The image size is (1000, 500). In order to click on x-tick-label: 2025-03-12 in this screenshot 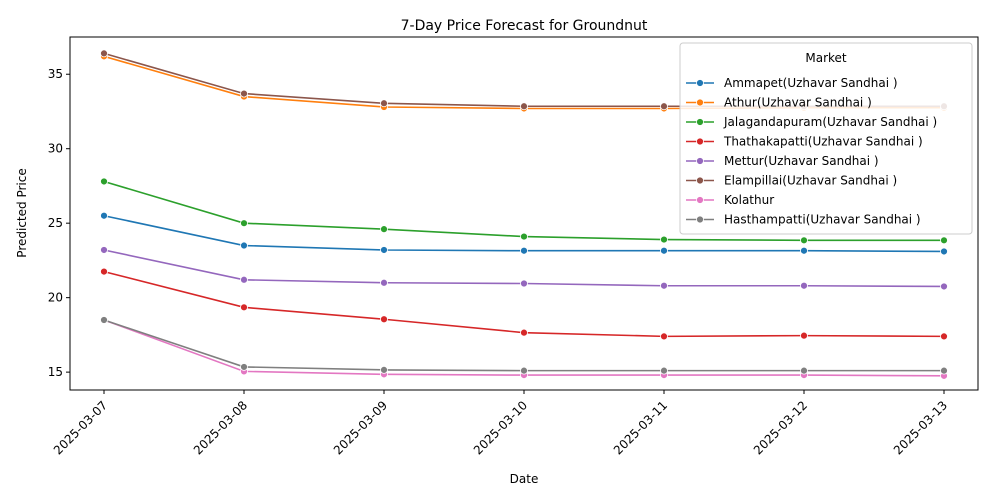, I will do `click(780, 427)`.